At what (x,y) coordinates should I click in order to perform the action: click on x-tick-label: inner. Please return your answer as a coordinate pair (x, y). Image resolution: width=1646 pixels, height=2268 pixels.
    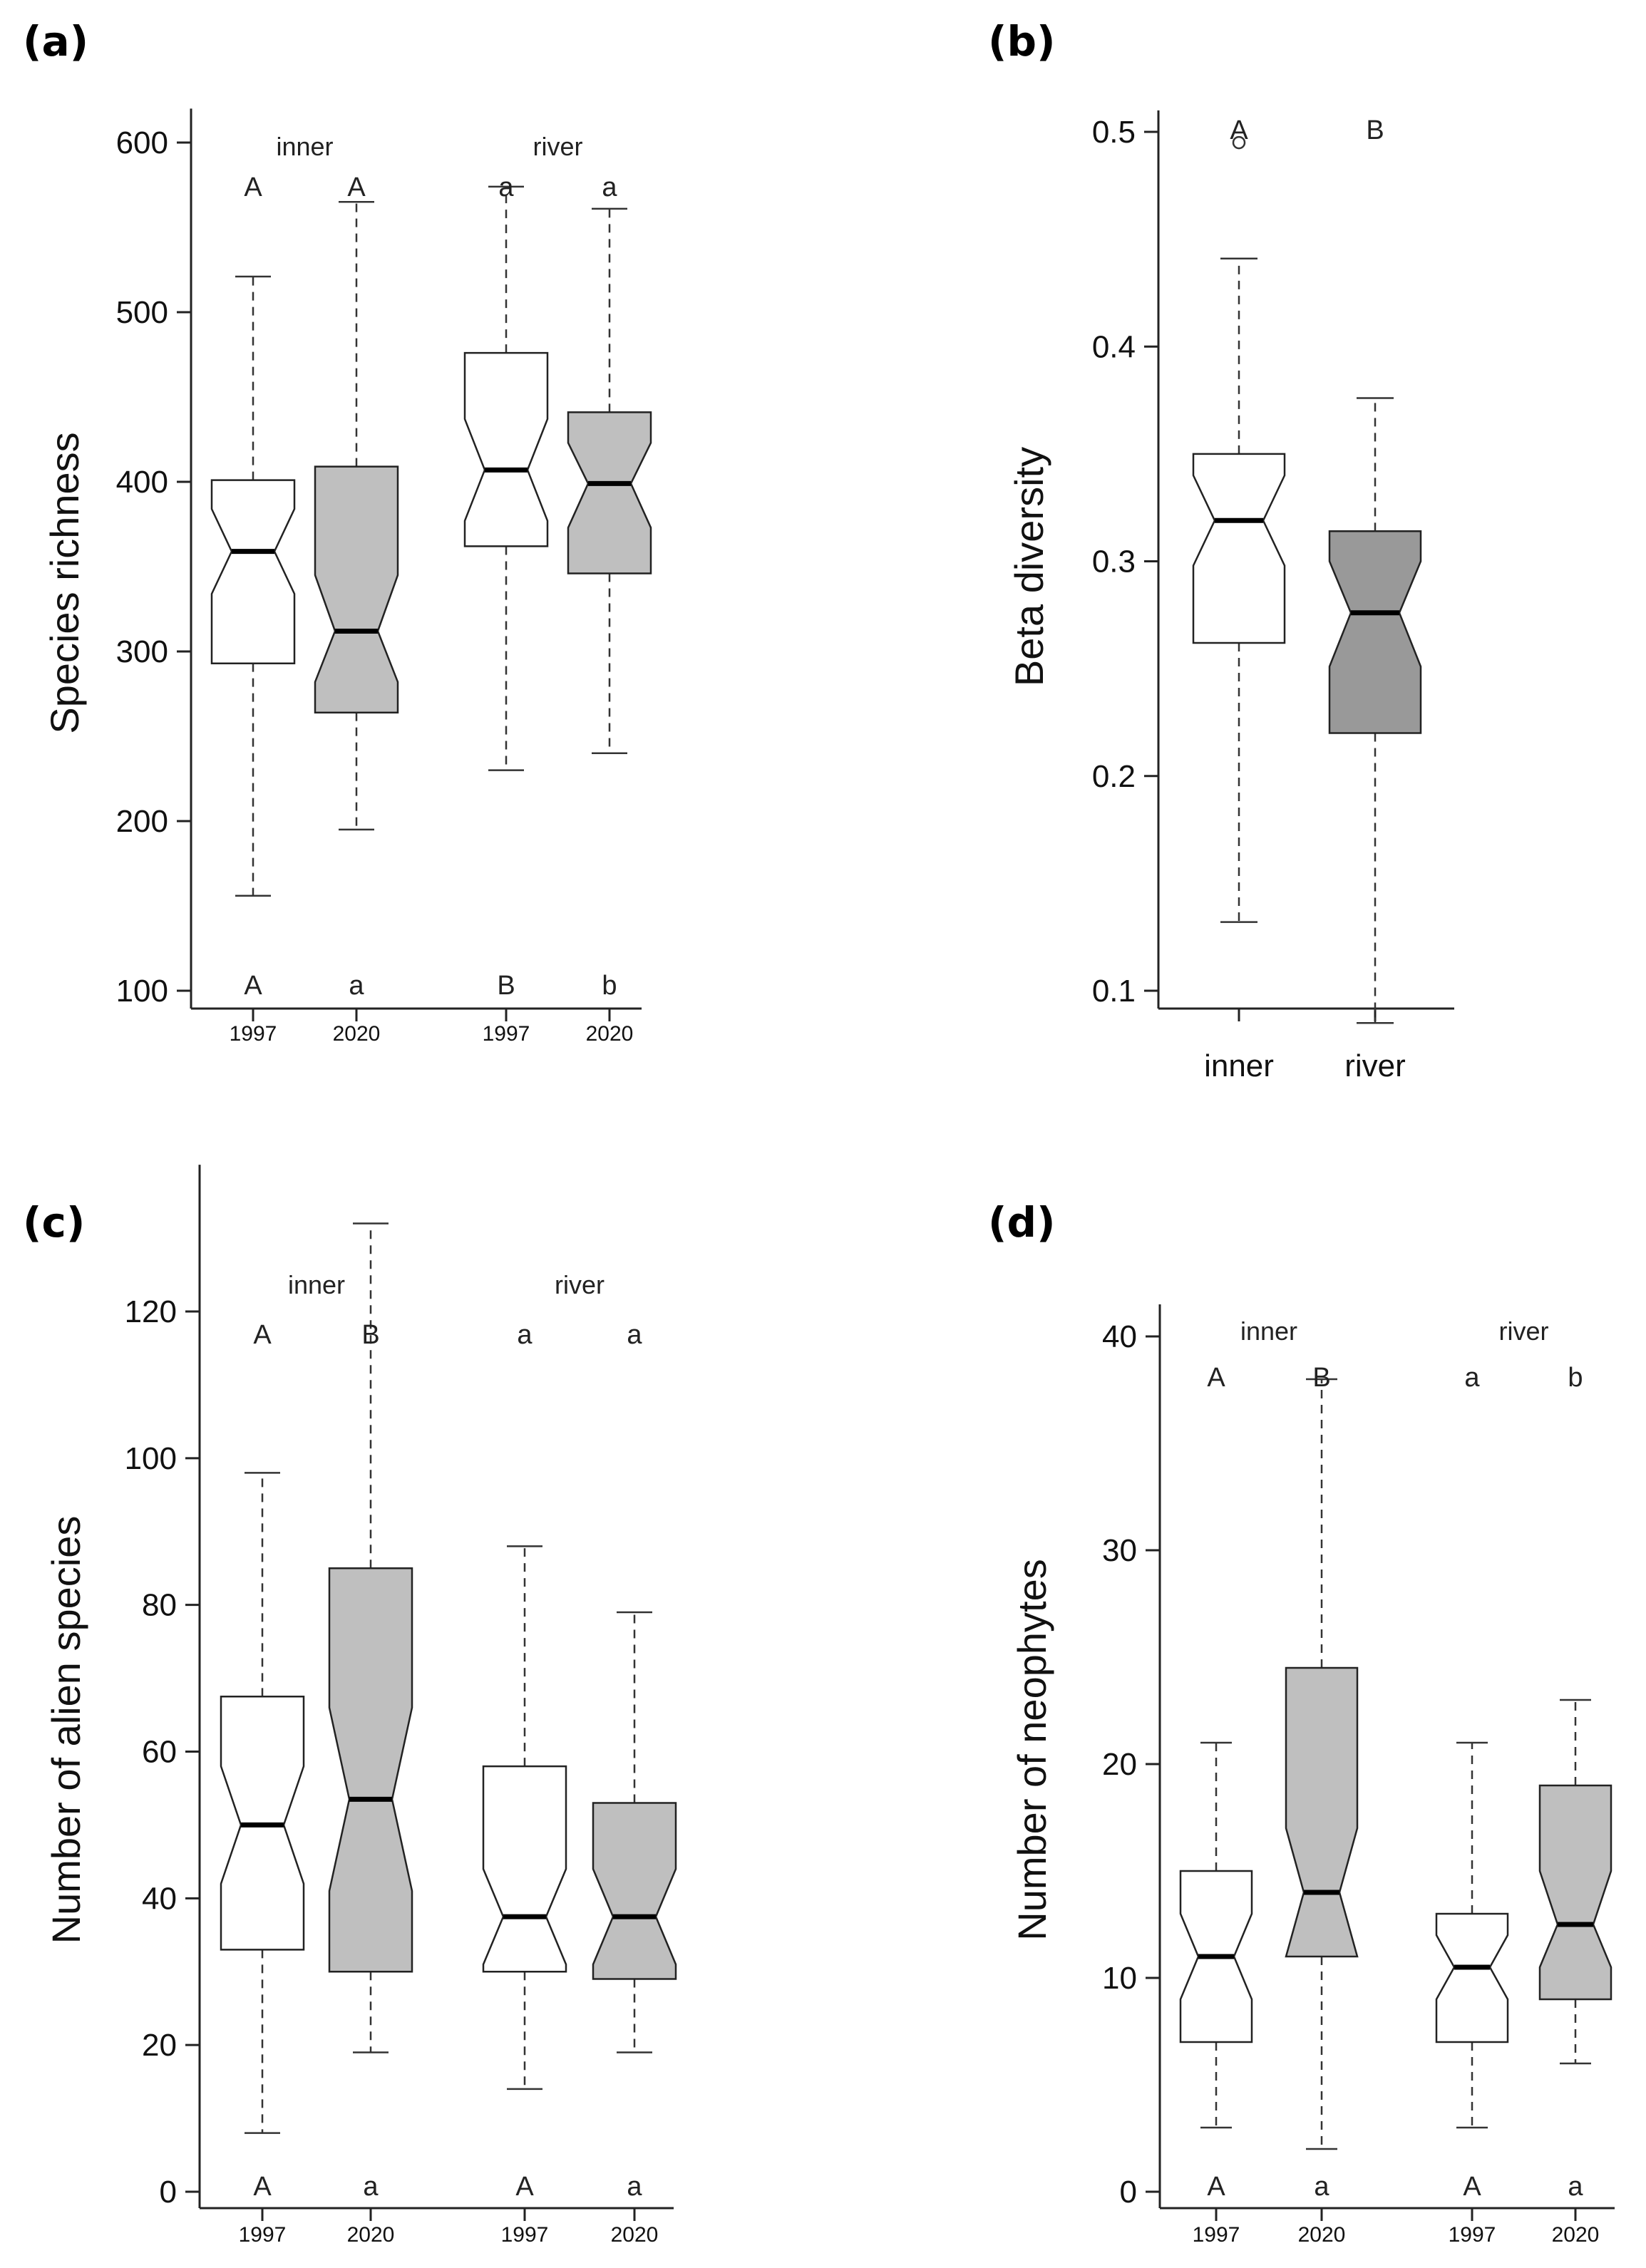
    Looking at the image, I should click on (1239, 1065).